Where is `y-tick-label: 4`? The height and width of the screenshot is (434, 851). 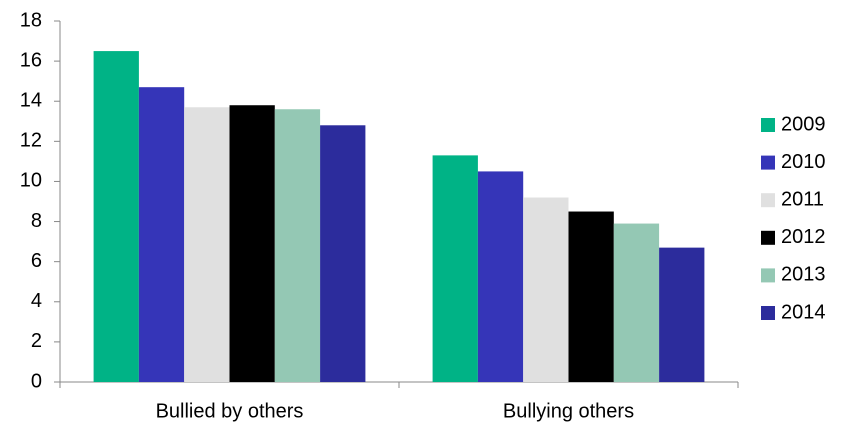 y-tick-label: 4 is located at coordinates (36, 301).